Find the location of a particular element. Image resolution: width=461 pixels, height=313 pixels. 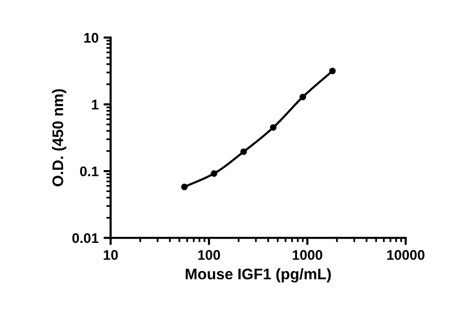

x-tick-label: 1000 is located at coordinates (307, 255).